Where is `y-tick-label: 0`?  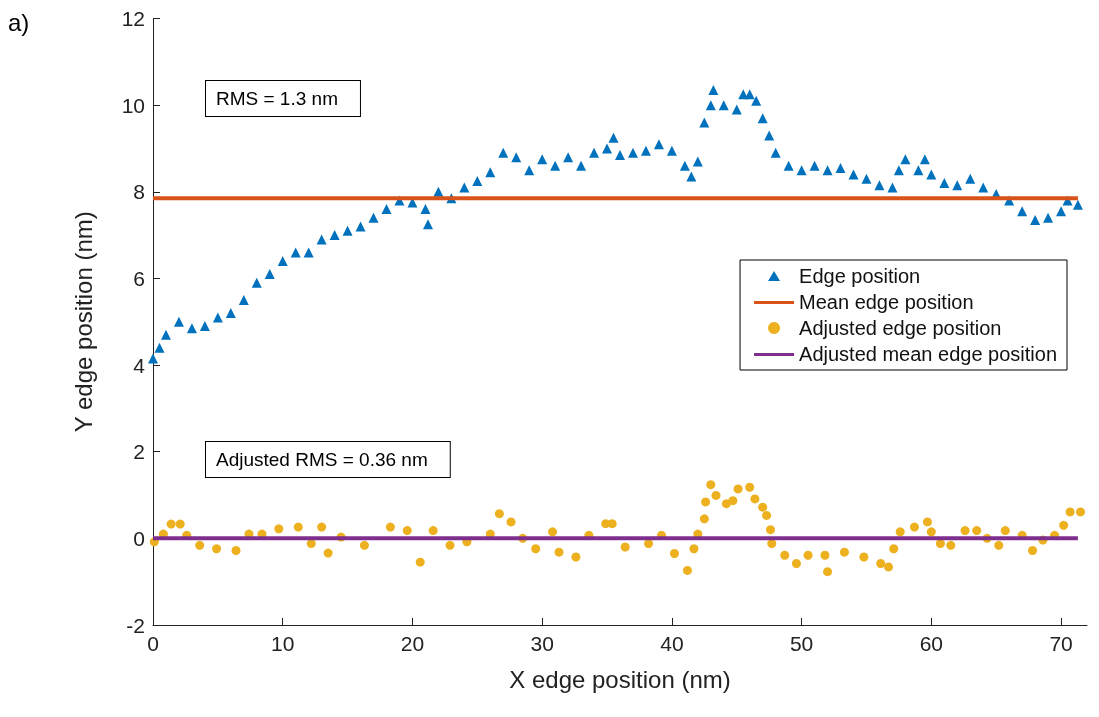
y-tick-label: 0 is located at coordinates (139, 538).